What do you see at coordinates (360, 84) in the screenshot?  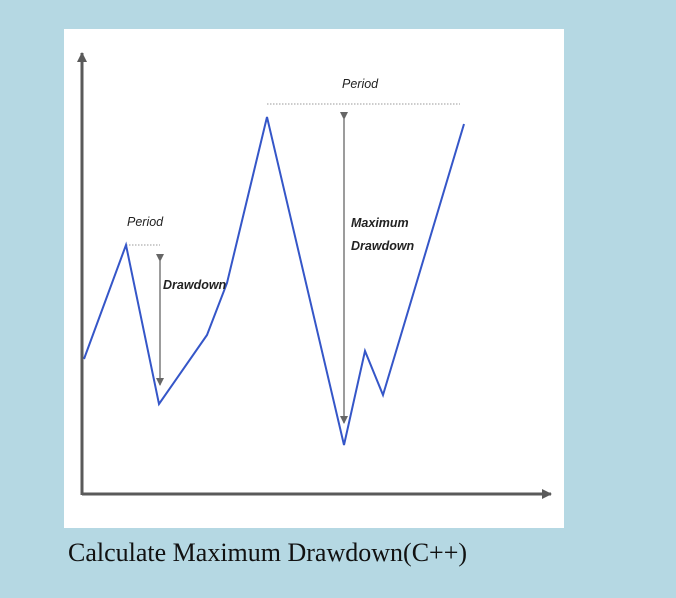 I see `period-large-label: Period` at bounding box center [360, 84].